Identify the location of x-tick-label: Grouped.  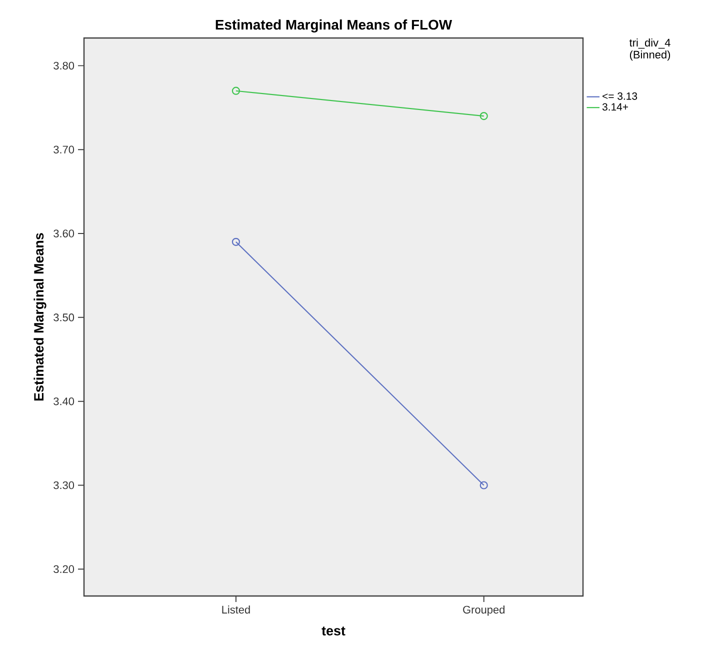
(483, 611).